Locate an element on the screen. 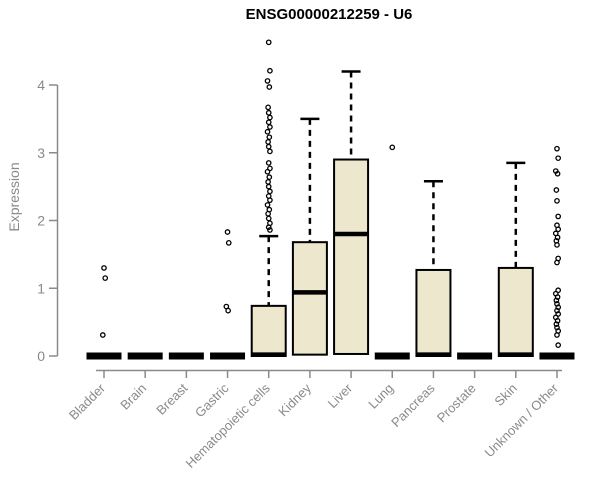  x-tick-label: Pancreas is located at coordinates (413, 405).